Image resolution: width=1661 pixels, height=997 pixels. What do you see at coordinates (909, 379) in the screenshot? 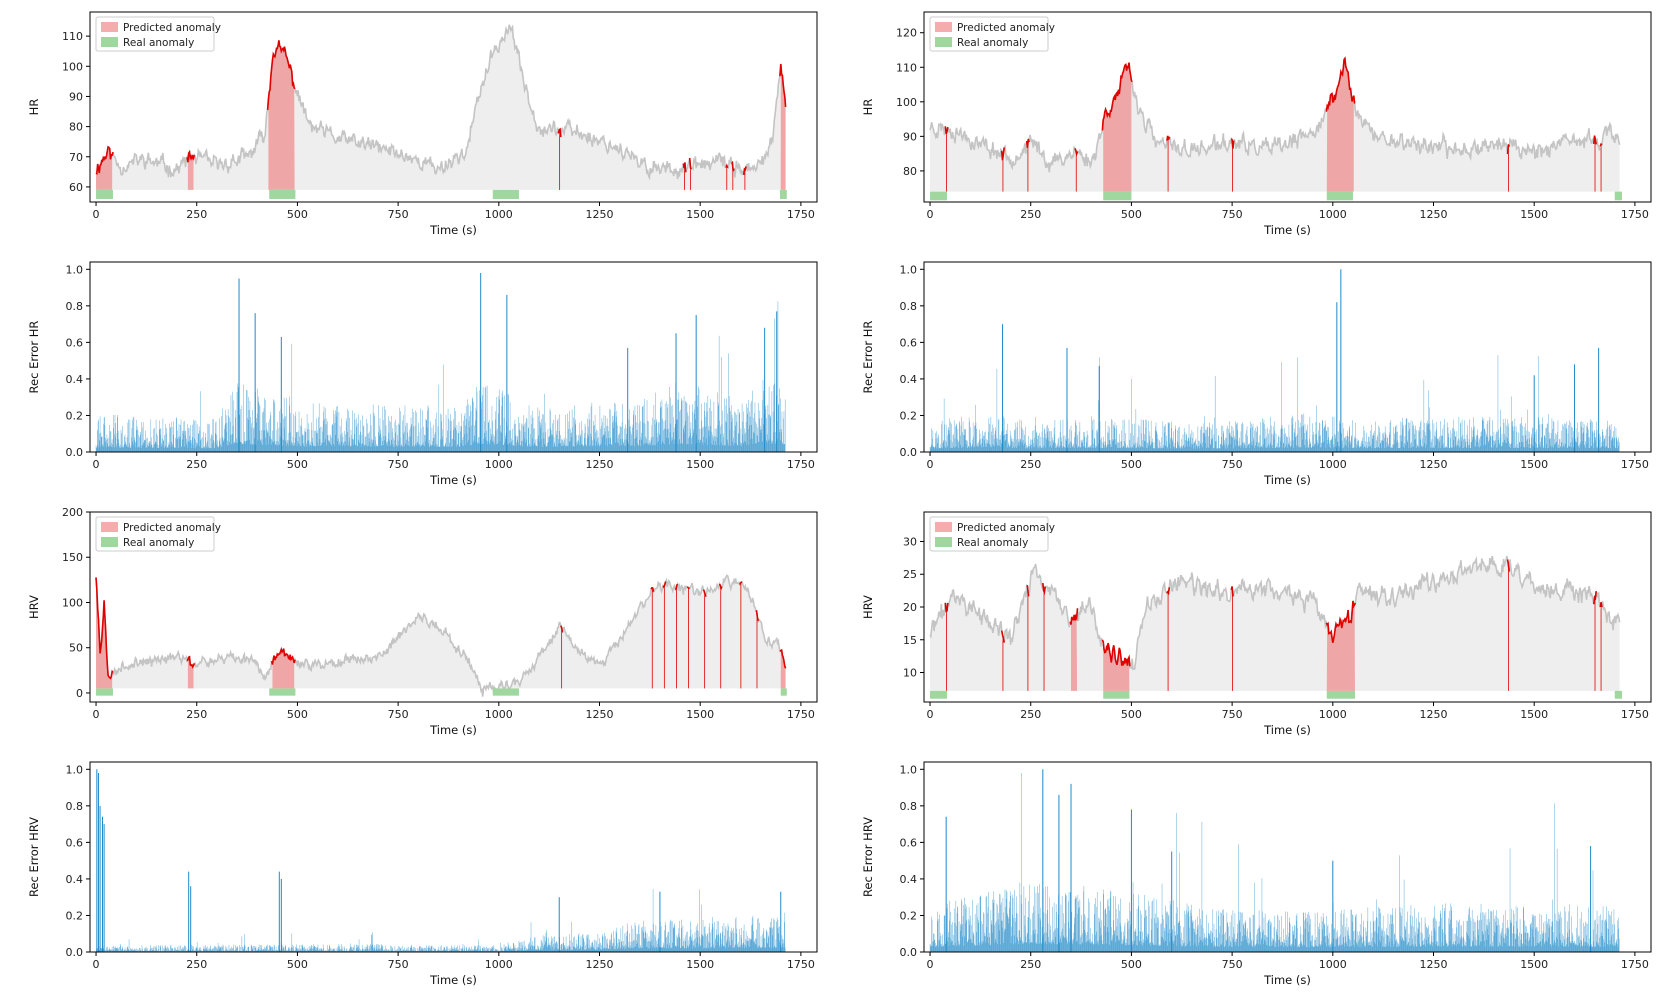
I see `y-tick-label: 0.4` at bounding box center [909, 379].